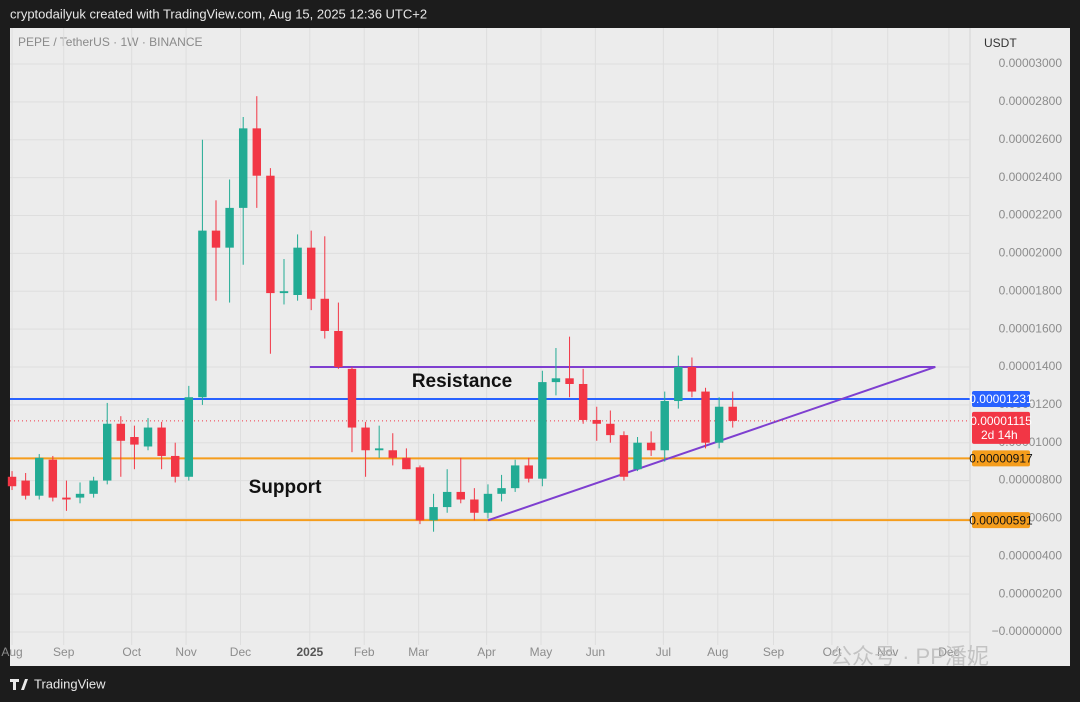 This screenshot has height=702, width=1080. What do you see at coordinates (909, 656) in the screenshot?
I see `watermark: 公众号 · PP潘妮` at bounding box center [909, 656].